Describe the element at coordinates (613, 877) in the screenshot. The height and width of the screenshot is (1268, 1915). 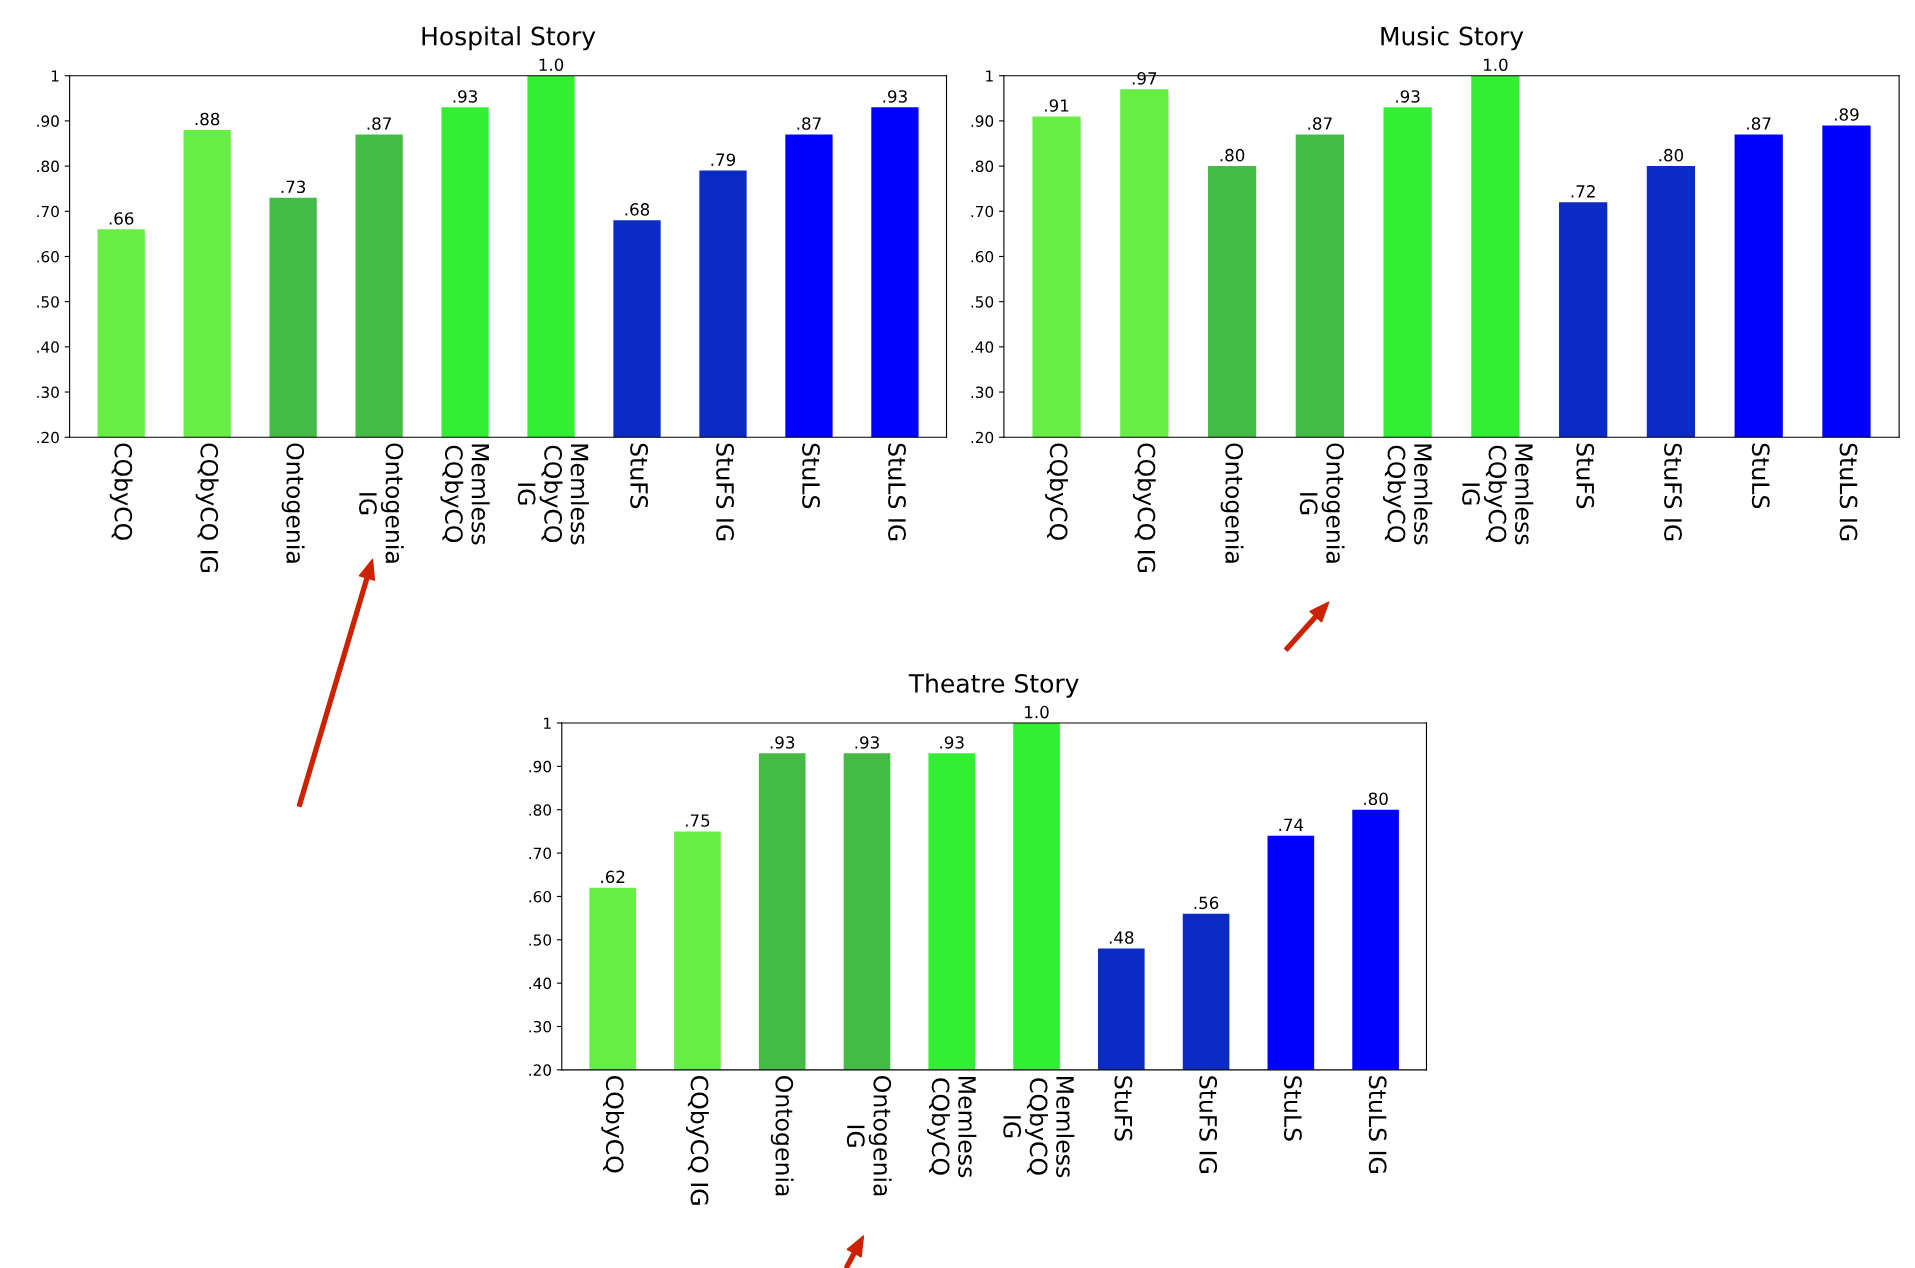
I see `data-label: .62` at that location.